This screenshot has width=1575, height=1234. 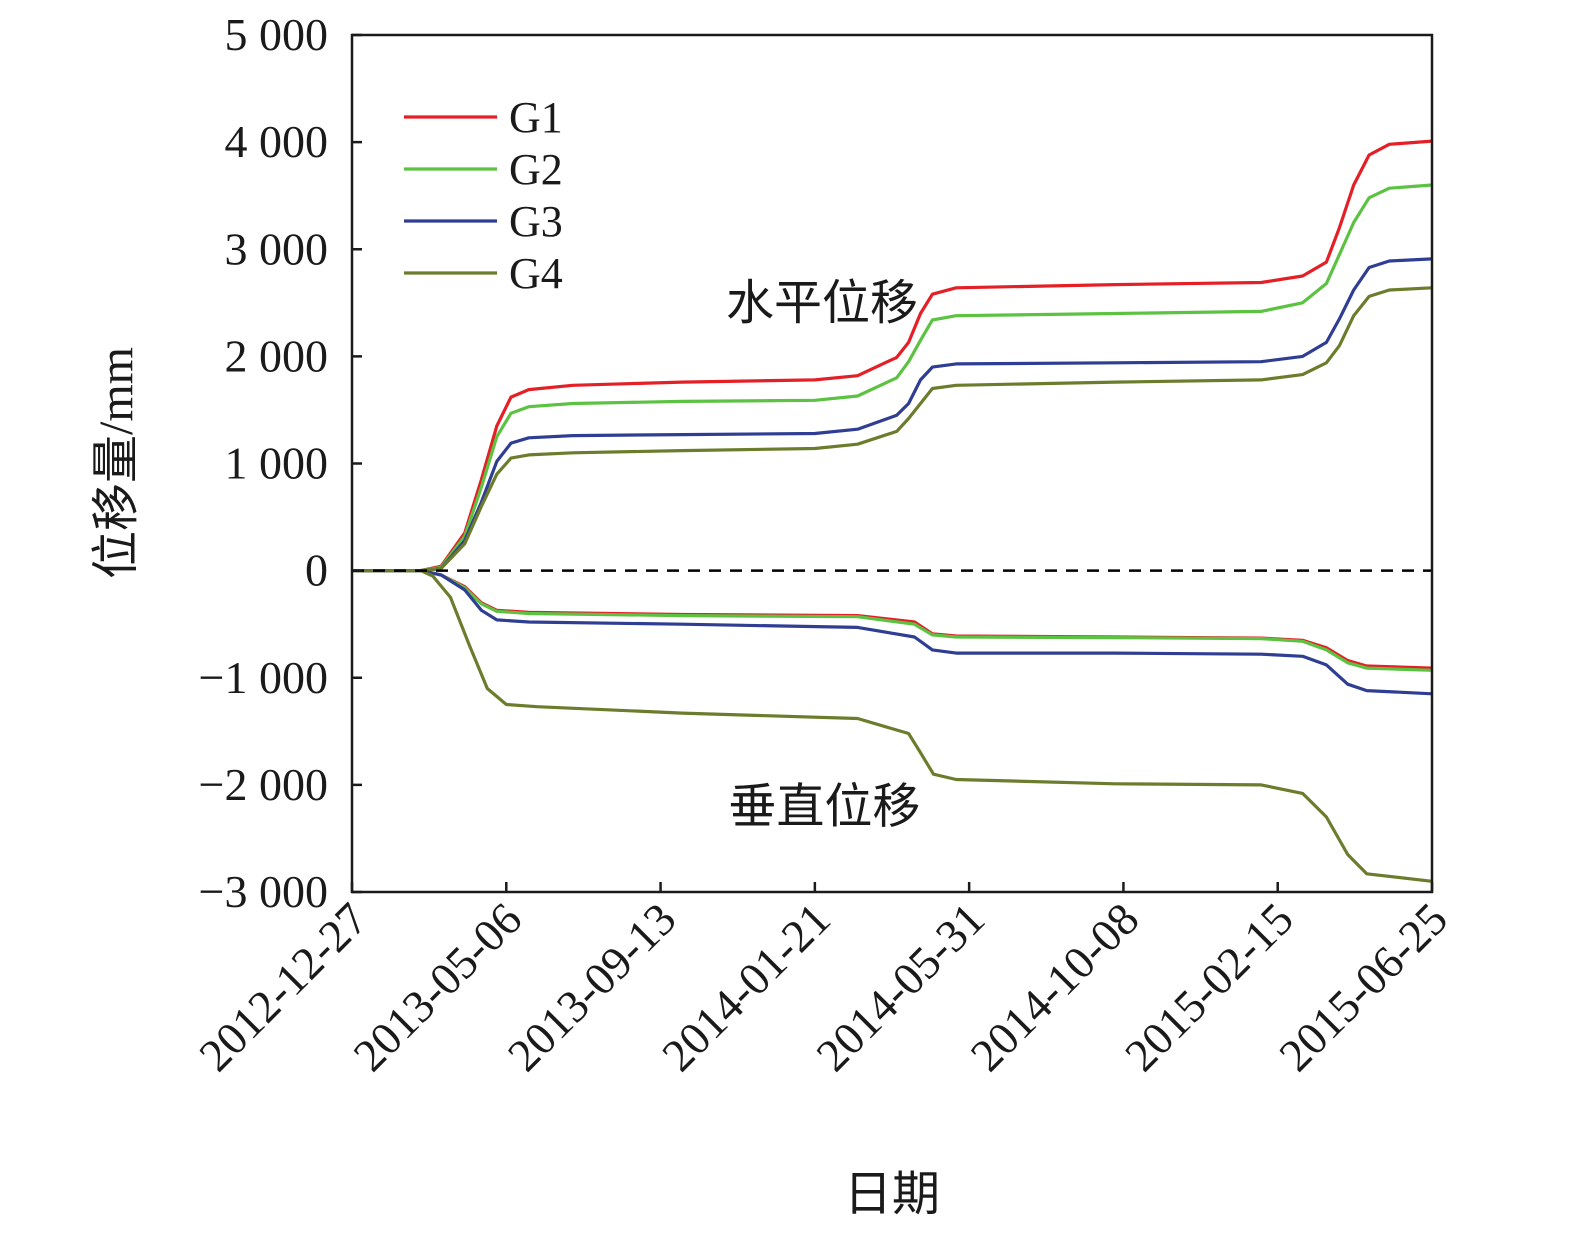 What do you see at coordinates (536, 117) in the screenshot?
I see `legend-label-g1: G1` at bounding box center [536, 117].